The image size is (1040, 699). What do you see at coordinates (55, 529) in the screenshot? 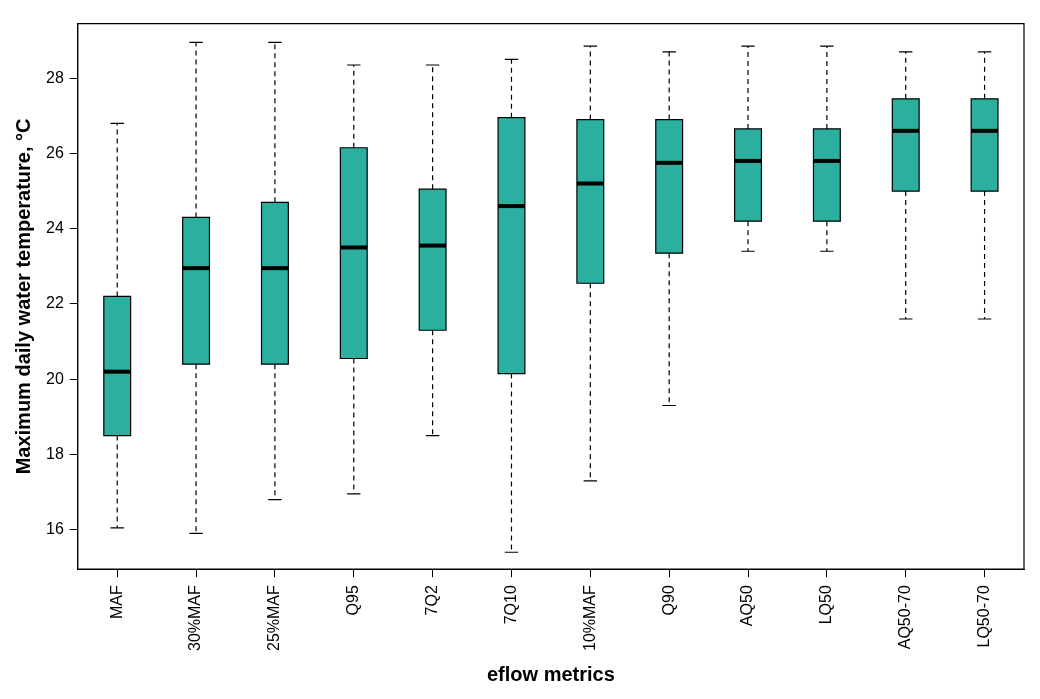
I see `y-tick-label: 16` at bounding box center [55, 529].